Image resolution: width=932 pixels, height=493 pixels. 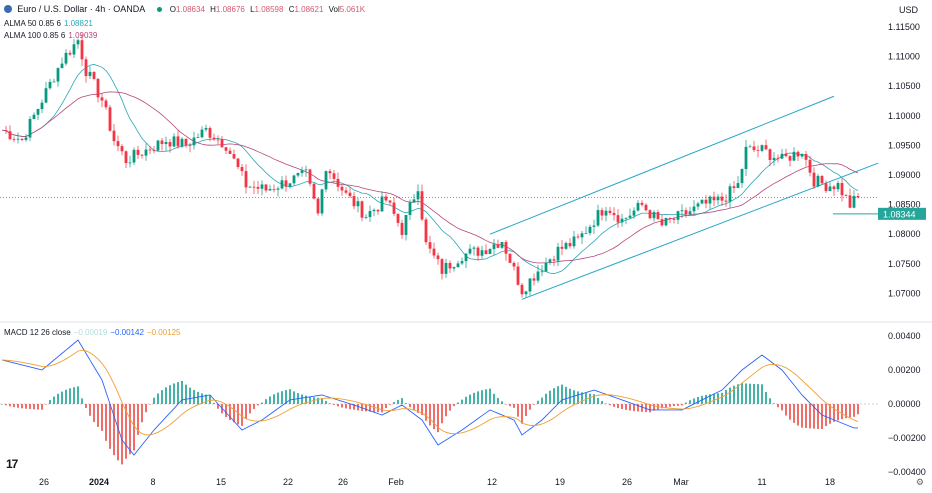 I want to click on last-price-box, so click(x=902, y=213).